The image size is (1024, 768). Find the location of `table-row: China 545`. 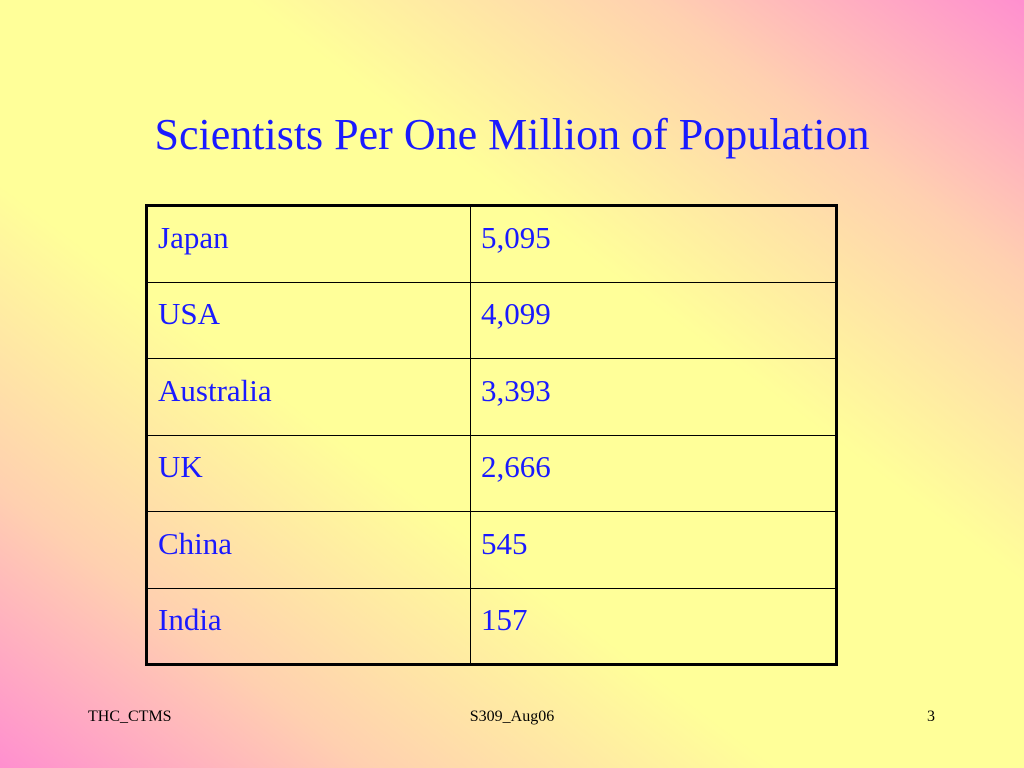

table-row: China 545 is located at coordinates (491, 550).